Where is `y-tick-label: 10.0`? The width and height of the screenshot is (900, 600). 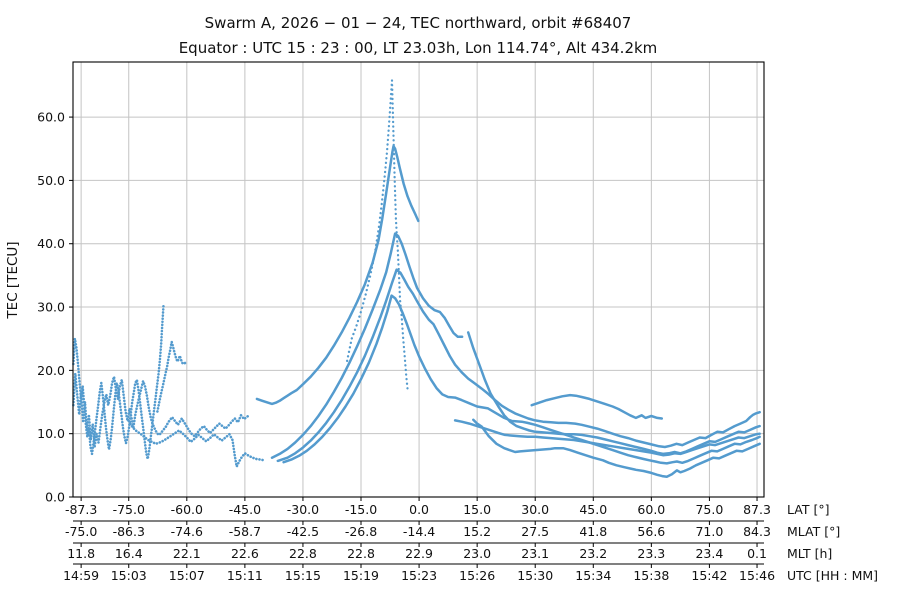
y-tick-label: 10.0 is located at coordinates (51, 433).